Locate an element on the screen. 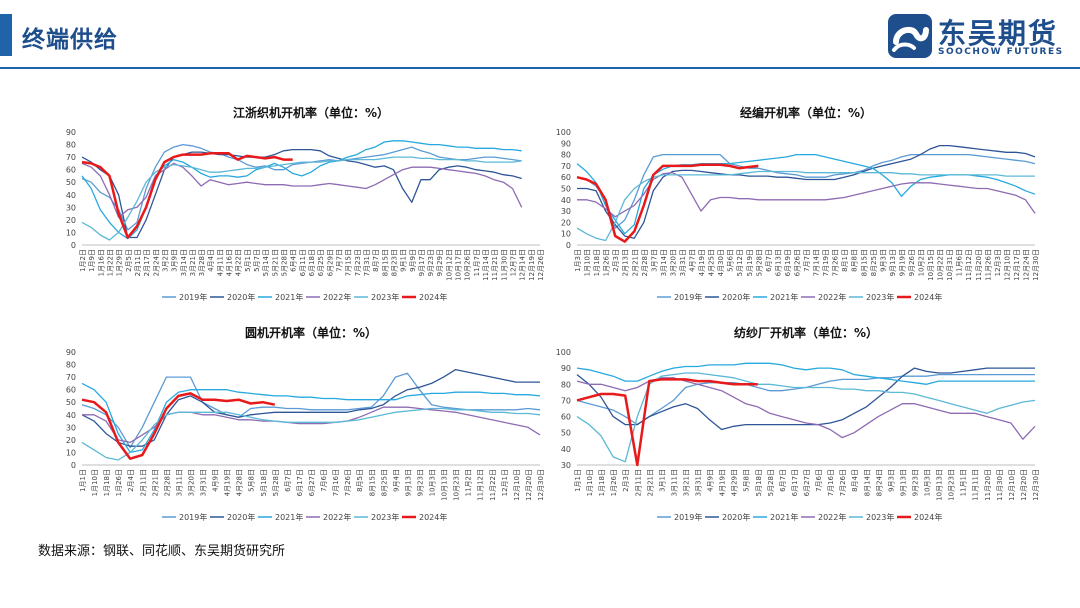 The height and width of the screenshot is (608, 1080). x-tick-label: 12月1日 is located at coordinates (505, 482).